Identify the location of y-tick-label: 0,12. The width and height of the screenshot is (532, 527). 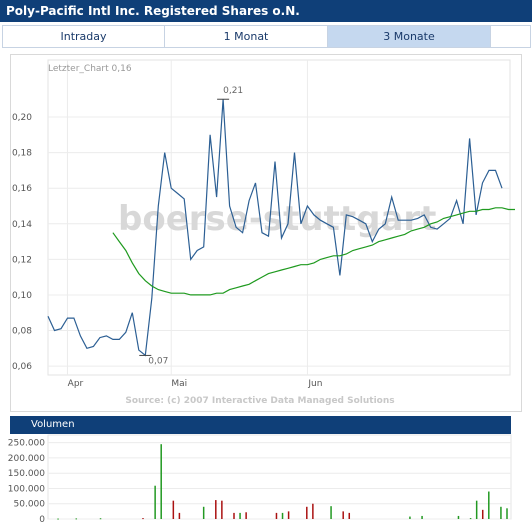
(22, 260).